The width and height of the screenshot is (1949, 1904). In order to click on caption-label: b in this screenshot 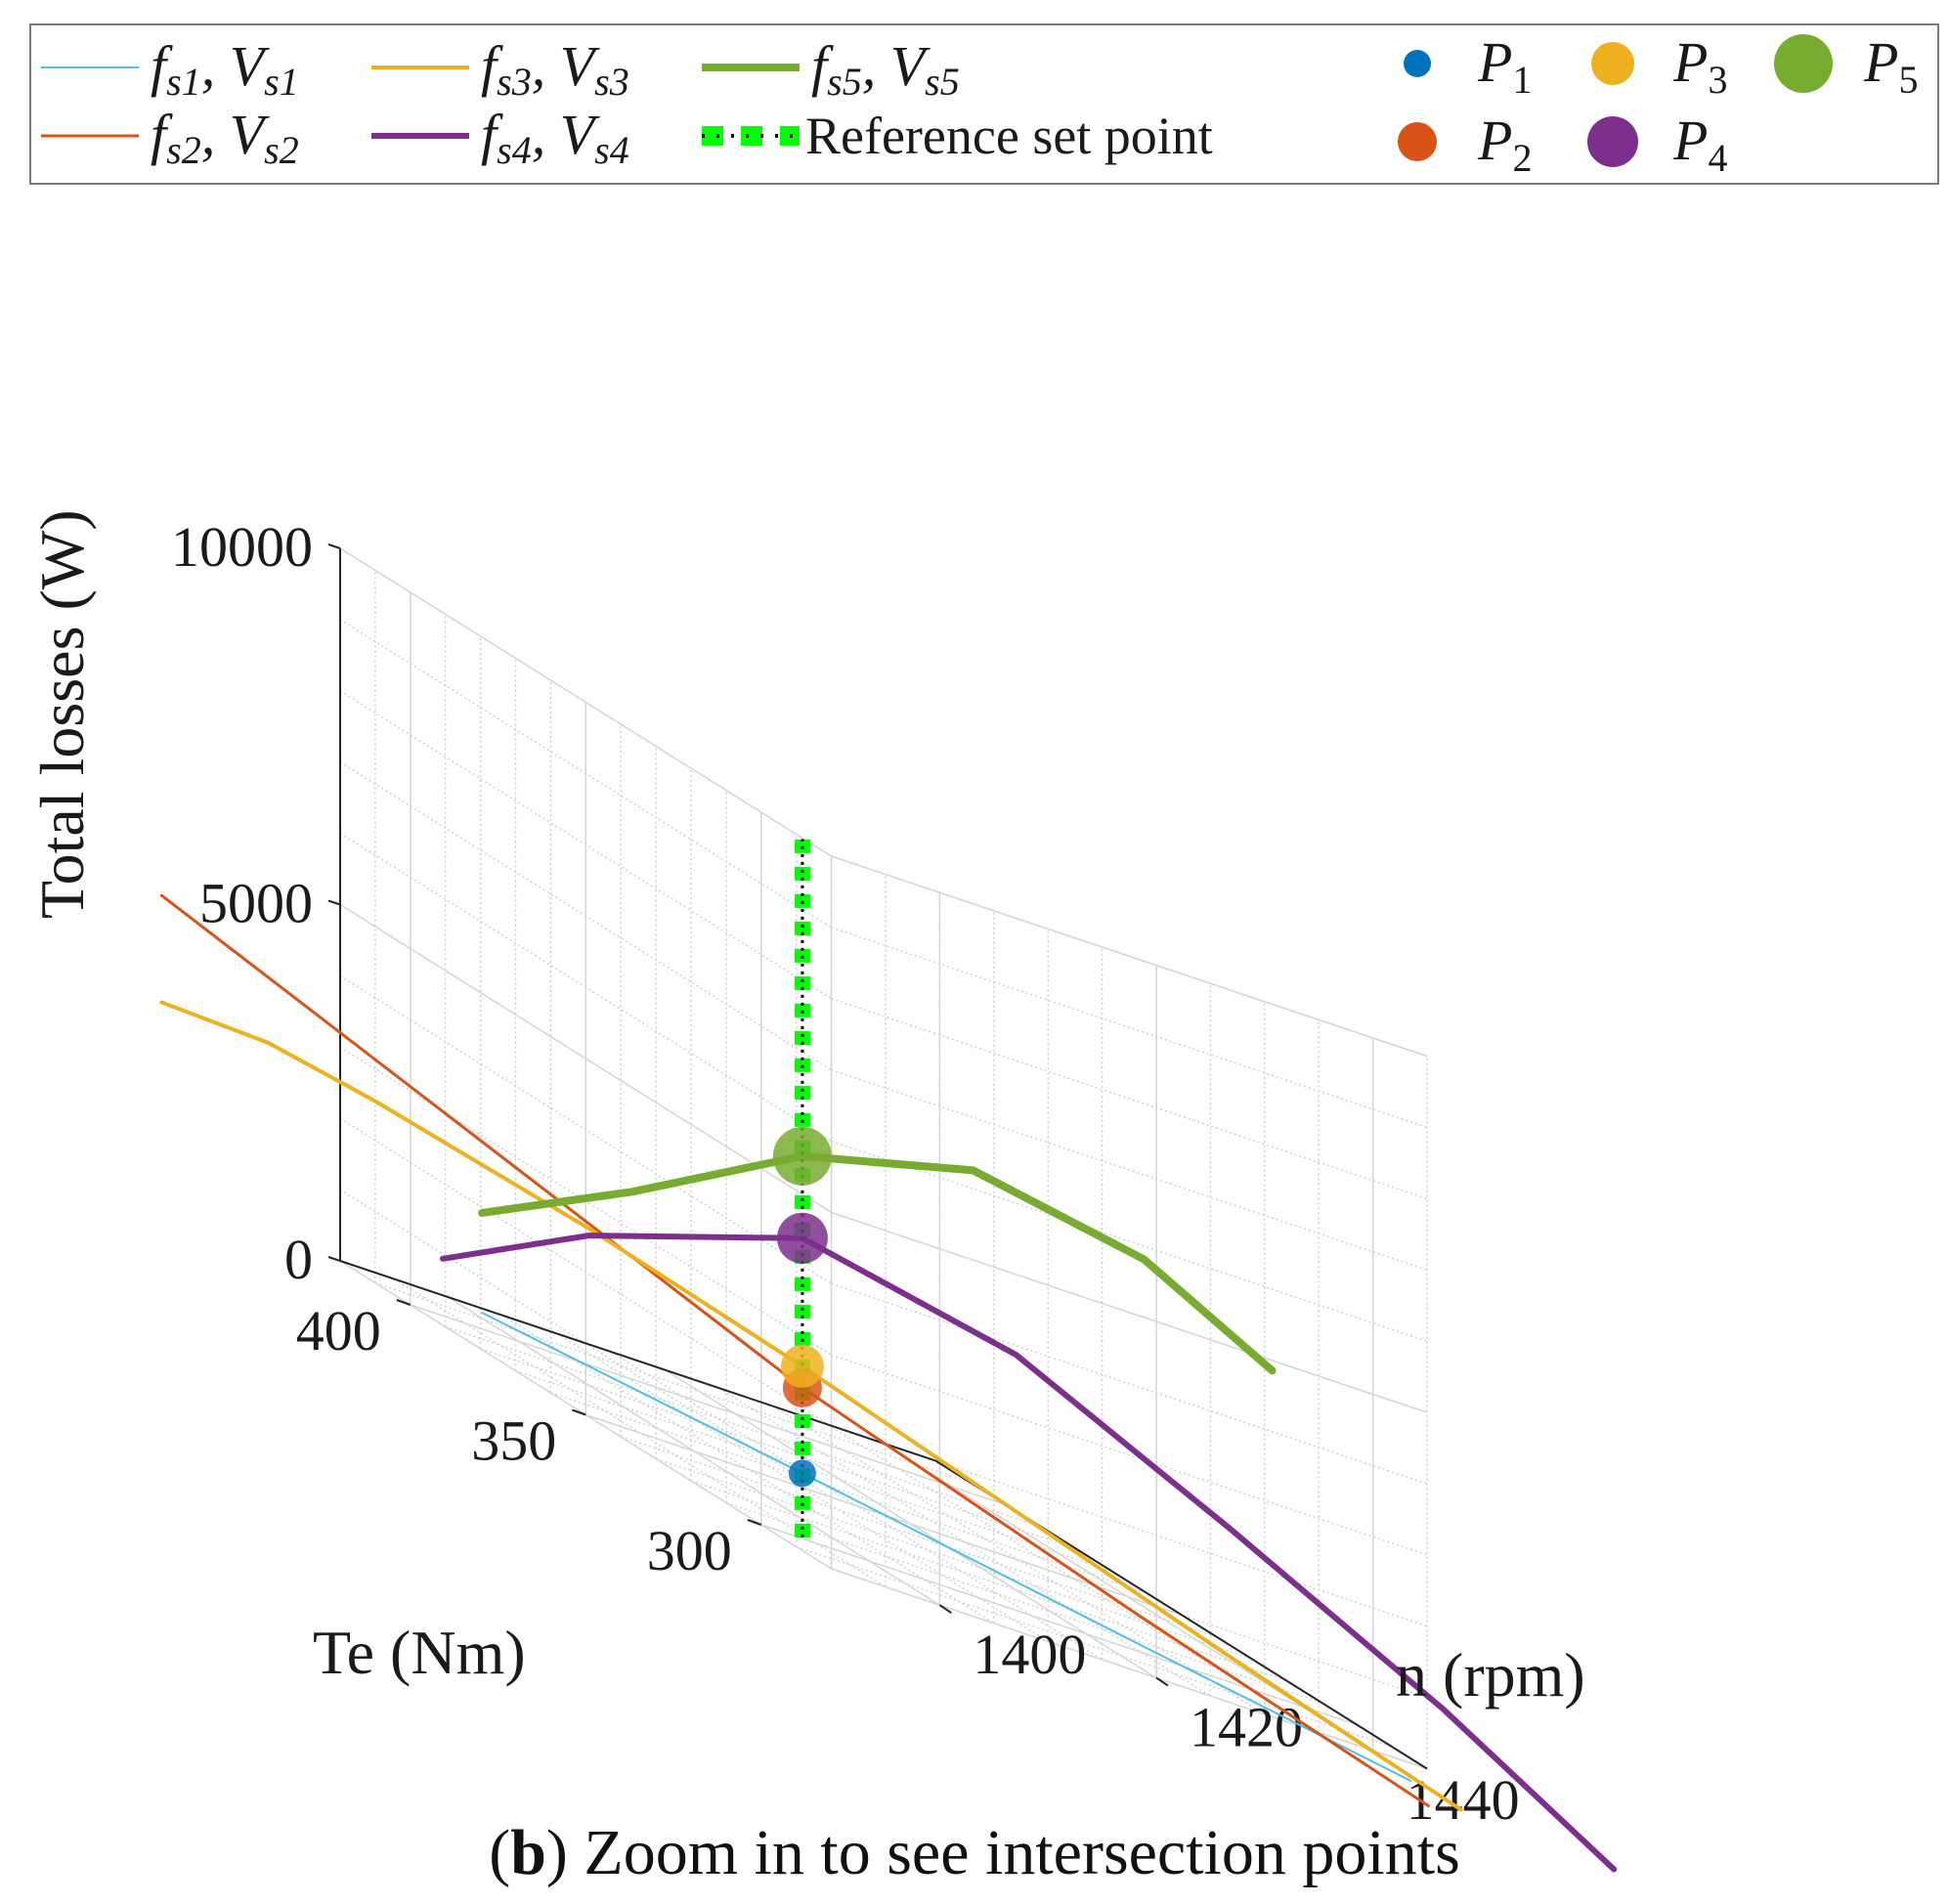, I will do `click(528, 1852)`.